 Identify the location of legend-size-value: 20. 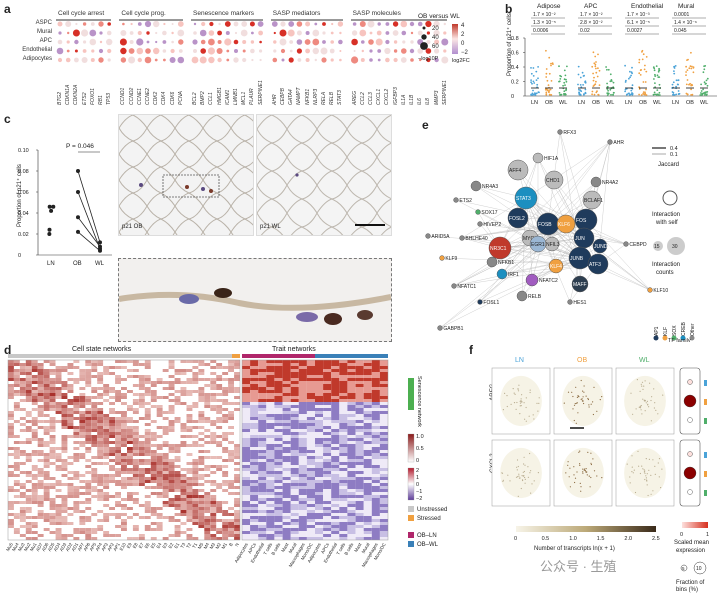
(435, 29).